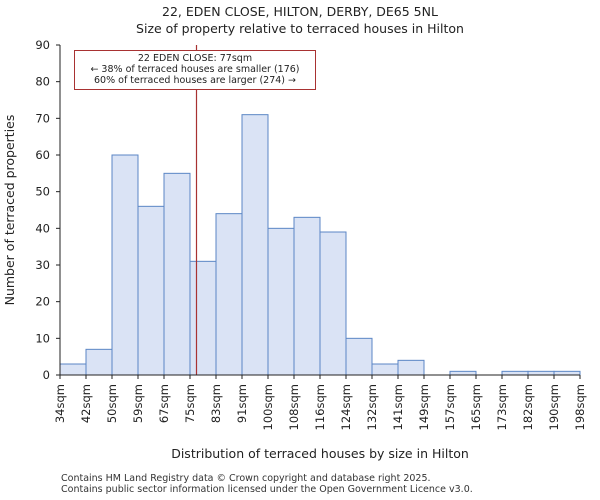 The image size is (600, 500). What do you see at coordinates (46, 375) in the screenshot?
I see `y-tick-label: 0` at bounding box center [46, 375].